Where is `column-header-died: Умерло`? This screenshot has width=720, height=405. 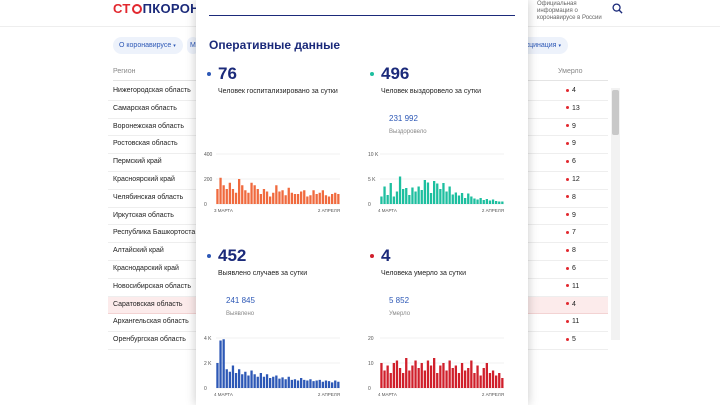
column-header-died: Умерло is located at coordinates (570, 71).